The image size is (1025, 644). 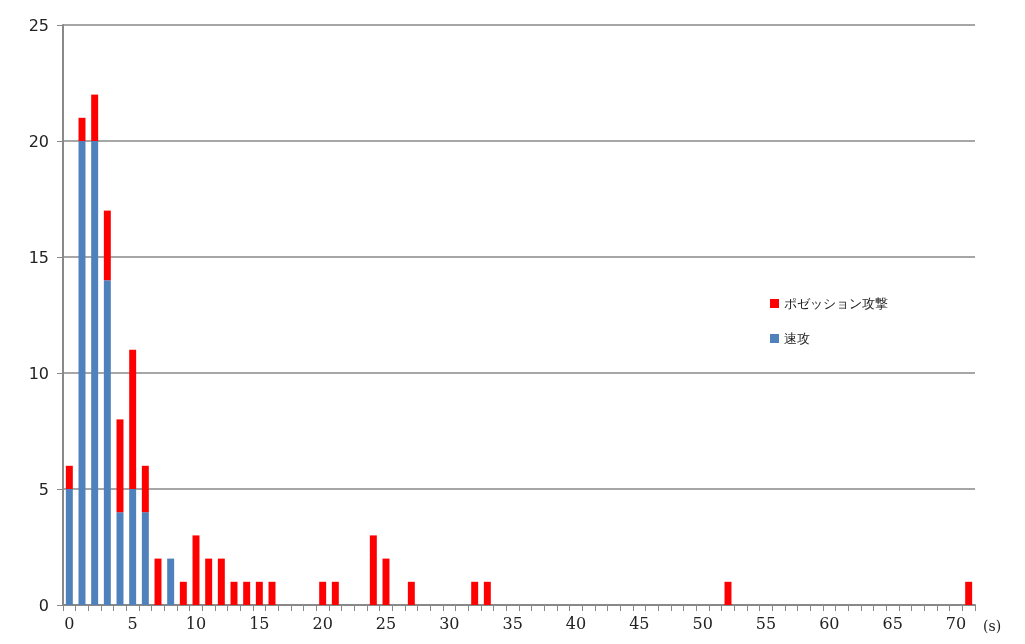 What do you see at coordinates (43, 605) in the screenshot?
I see `y-tick-label: 0` at bounding box center [43, 605].